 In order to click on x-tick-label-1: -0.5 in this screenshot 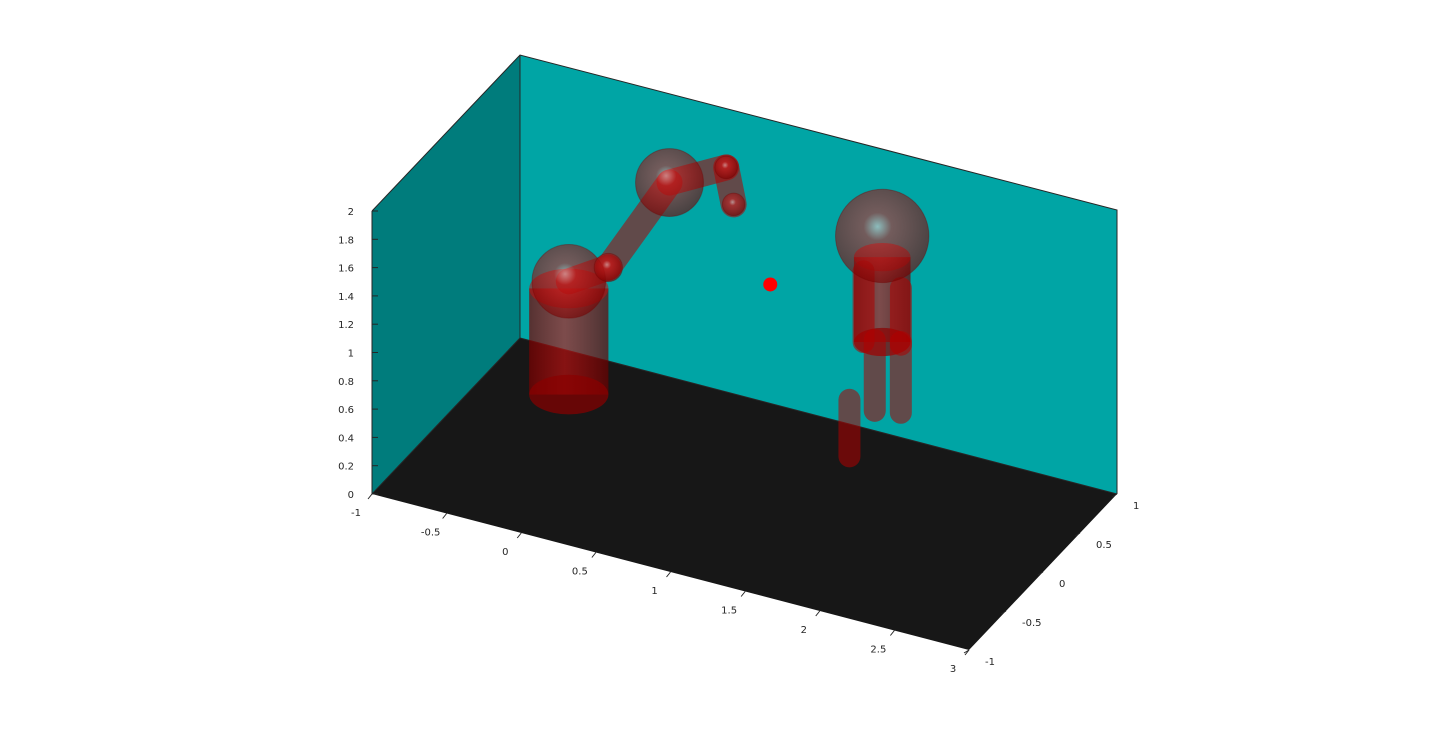, I will do `click(431, 533)`.